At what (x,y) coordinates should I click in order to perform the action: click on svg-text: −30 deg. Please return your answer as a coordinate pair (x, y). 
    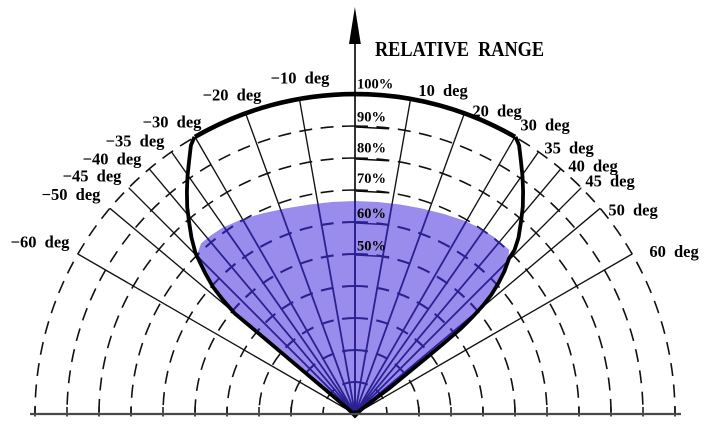
    Looking at the image, I should click on (173, 122).